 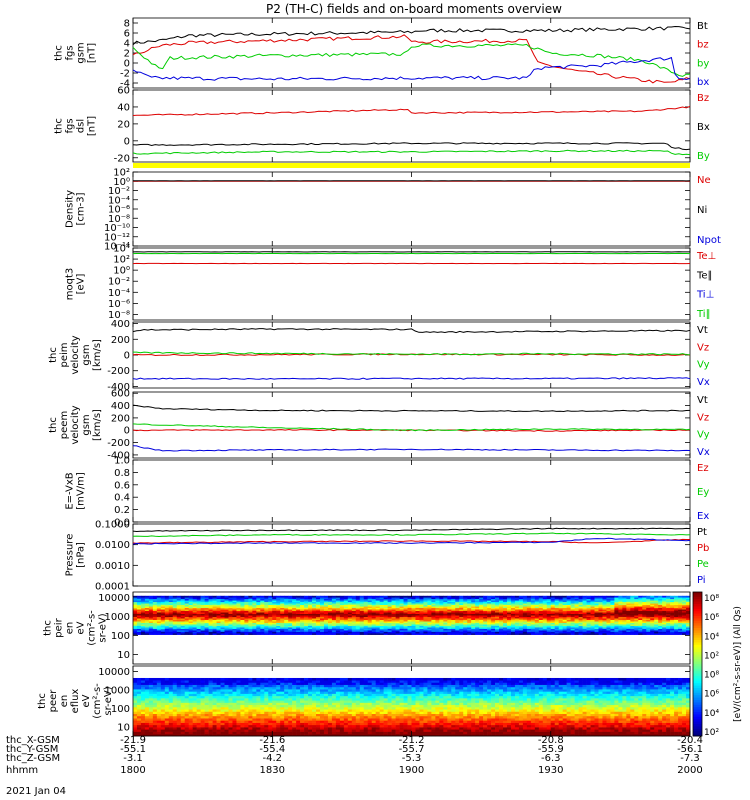 What do you see at coordinates (103, 627) in the screenshot?
I see `y-axis-label-line: sr-eV)` at bounding box center [103, 627].